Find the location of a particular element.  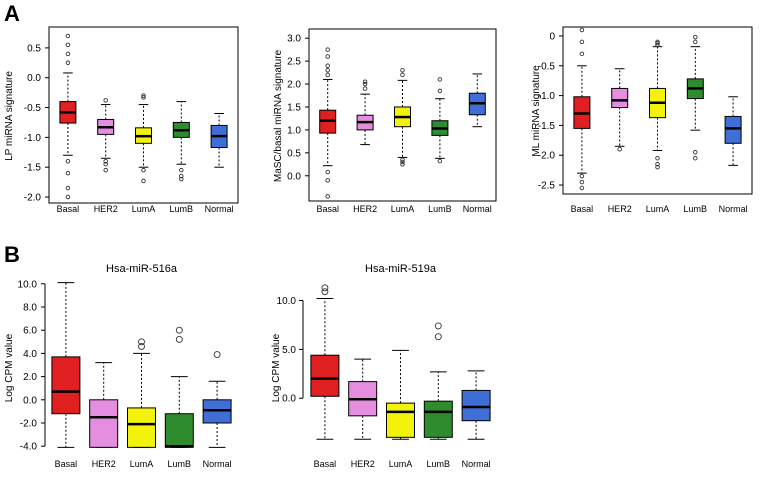

panel-a-label: A is located at coordinates (12, 13).